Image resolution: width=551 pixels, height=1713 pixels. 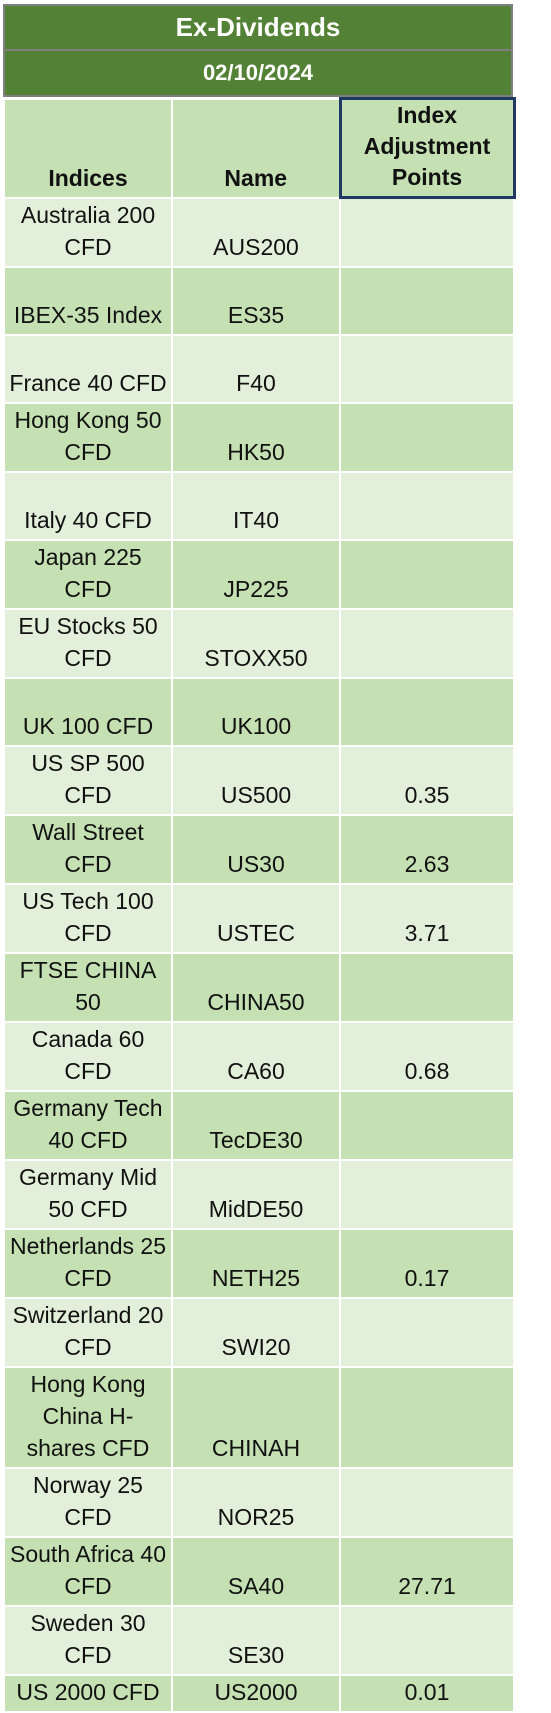 I want to click on table-row: US 2000 CFD US2000 0.01, so click(x=259, y=1693).